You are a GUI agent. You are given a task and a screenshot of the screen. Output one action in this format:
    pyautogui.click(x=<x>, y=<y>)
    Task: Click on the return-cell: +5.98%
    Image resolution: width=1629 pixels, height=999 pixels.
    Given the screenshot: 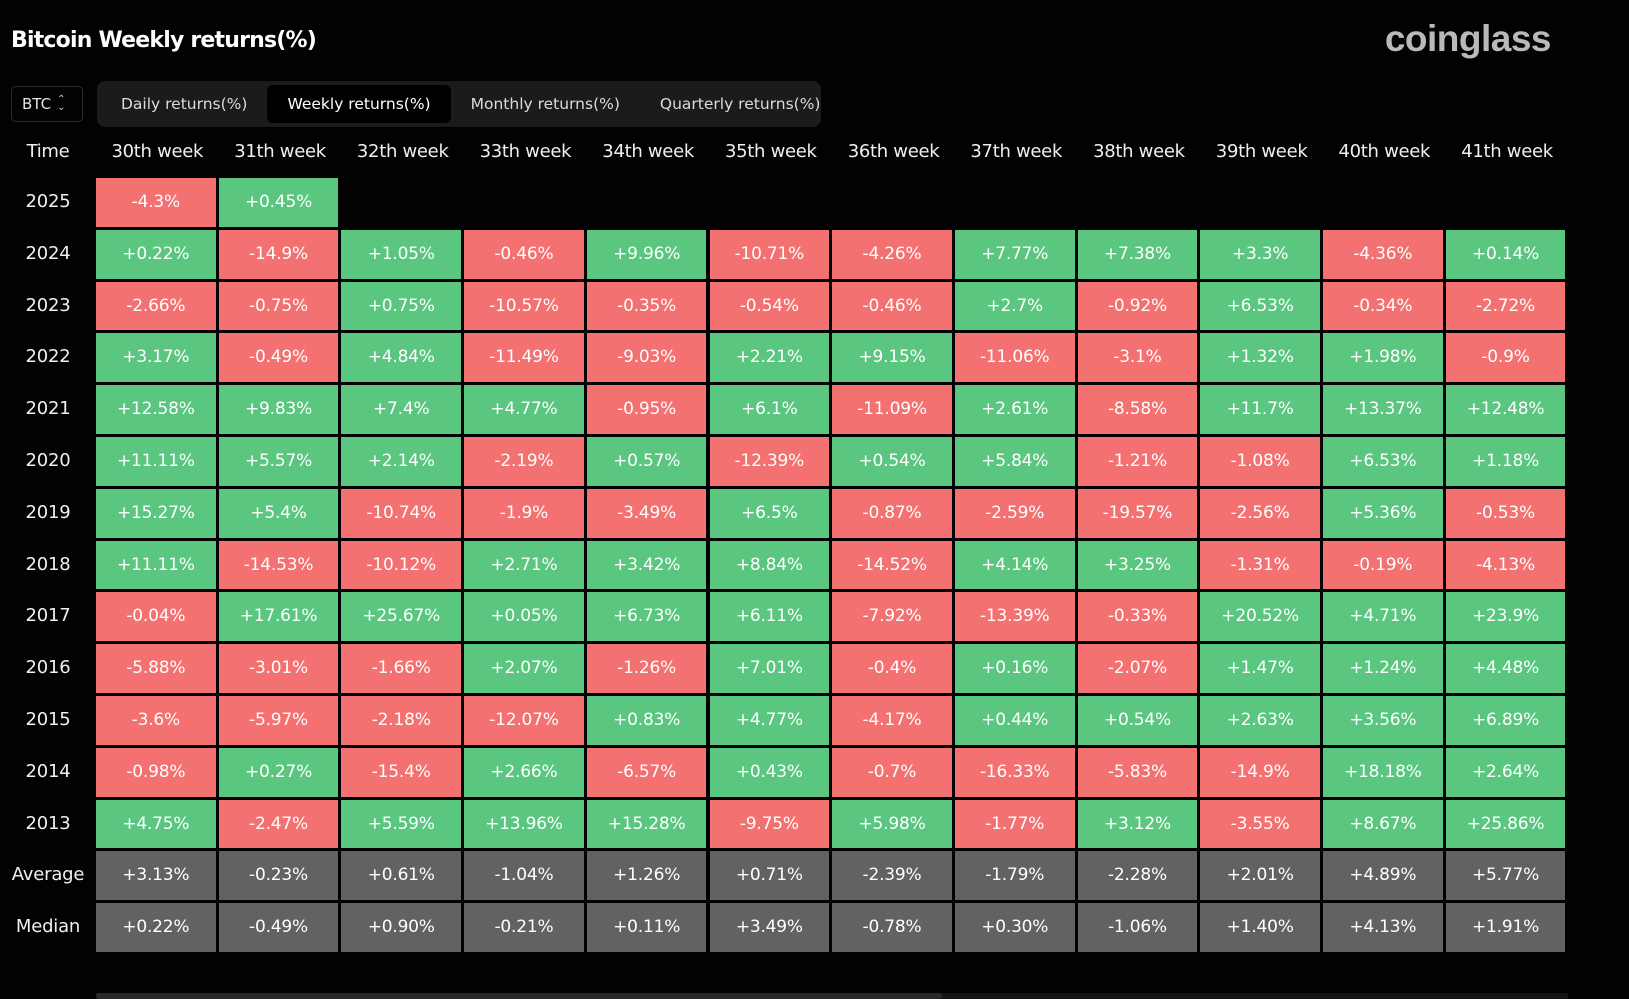 What is the action you would take?
    pyautogui.click(x=892, y=824)
    